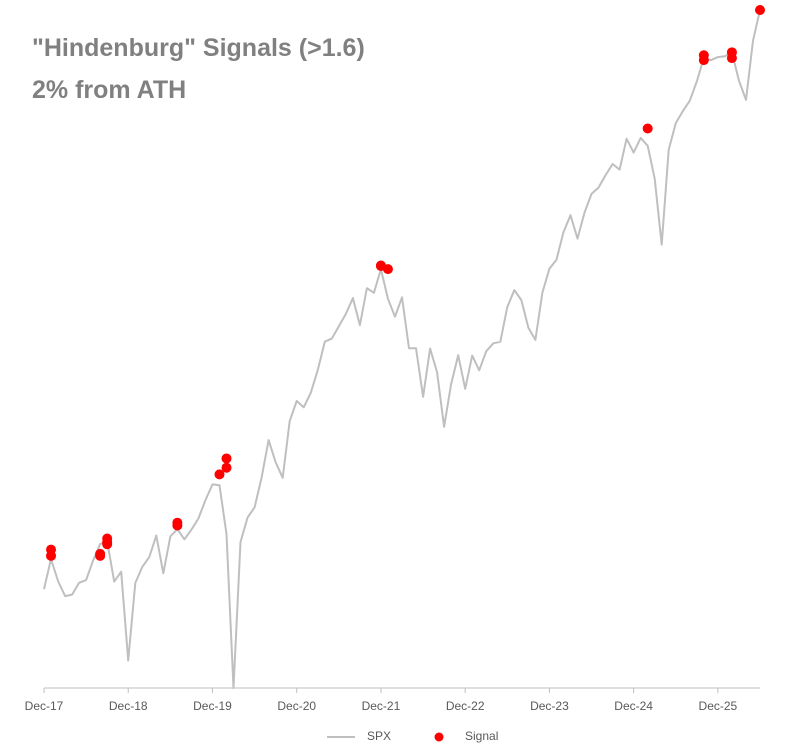 Image resolution: width=786 pixels, height=751 pixels. Describe the element at coordinates (379, 736) in the screenshot. I see `legend-label: SPX` at that location.